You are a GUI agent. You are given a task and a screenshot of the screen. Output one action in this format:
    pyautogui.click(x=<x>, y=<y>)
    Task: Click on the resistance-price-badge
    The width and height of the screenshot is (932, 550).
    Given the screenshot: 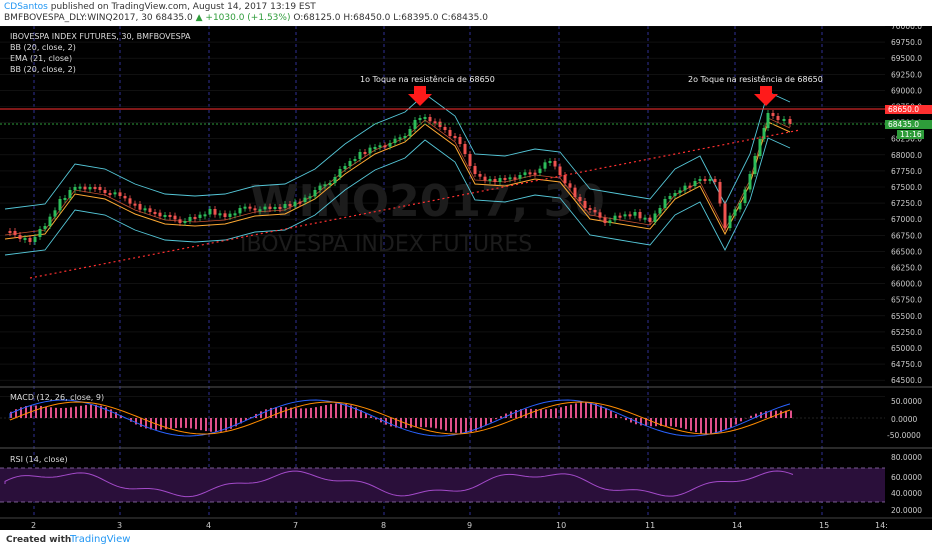 What is the action you would take?
    pyautogui.click(x=908, y=109)
    